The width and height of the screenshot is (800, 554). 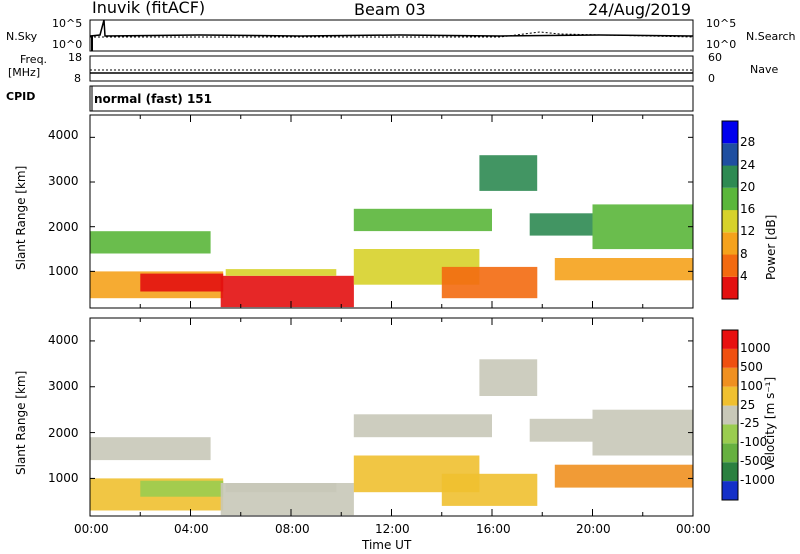 I want to click on freq-unit-label: [MHz], so click(x=24, y=72).